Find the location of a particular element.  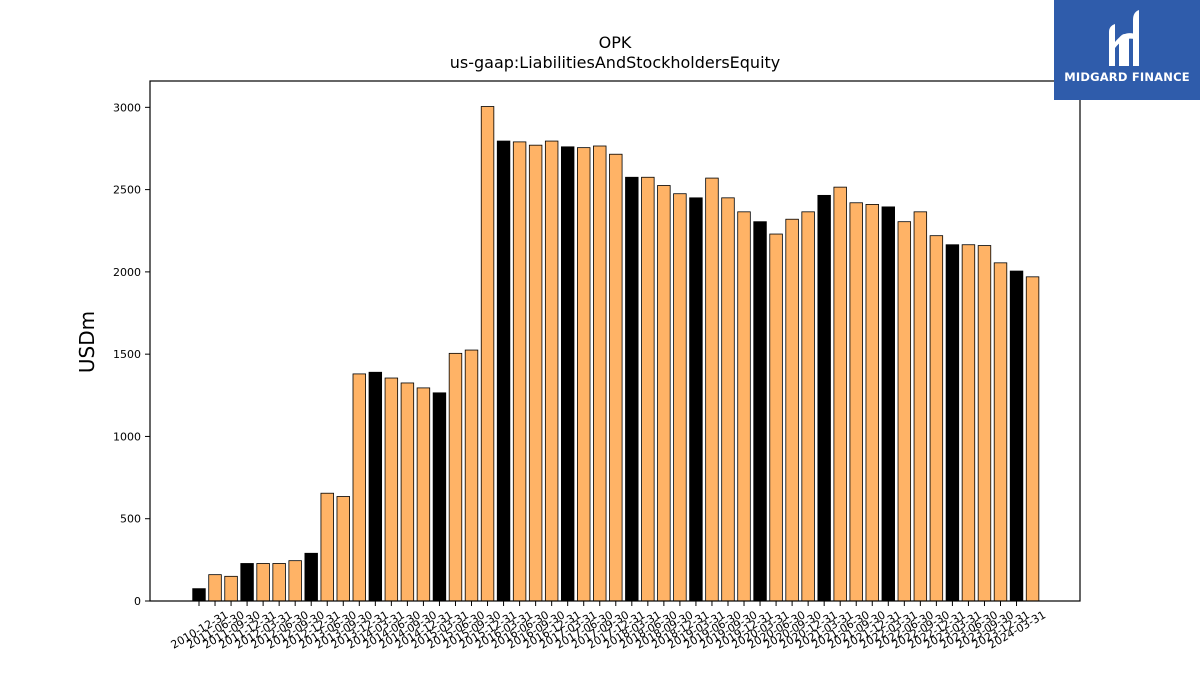

y-tick-label: 500 is located at coordinates (130, 519).